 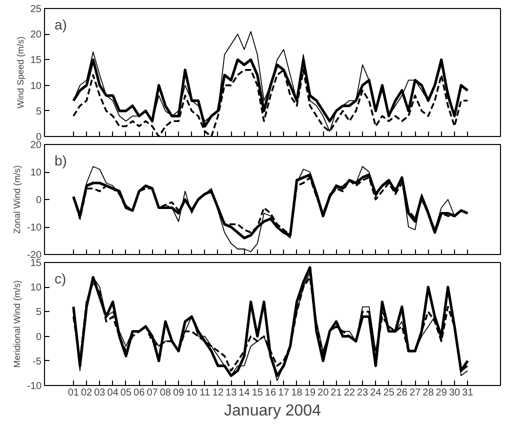 I want to click on x-tick-label: 19, so click(x=310, y=393).